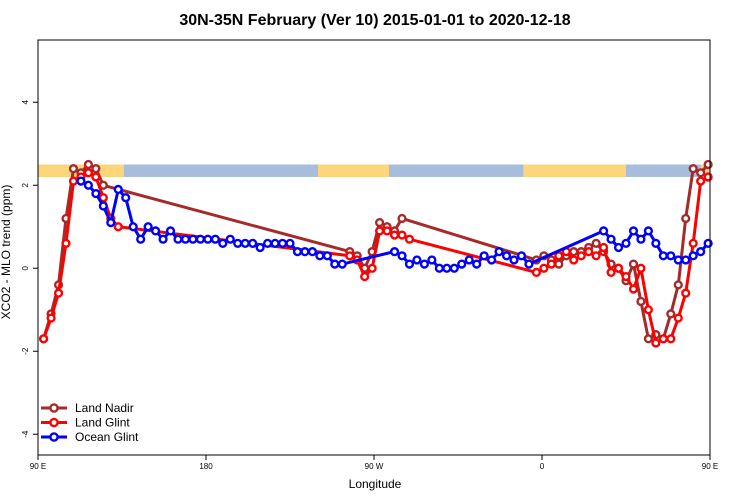 The image size is (750, 500). What do you see at coordinates (38, 466) in the screenshot?
I see `x-tick-label: 90 E` at bounding box center [38, 466].